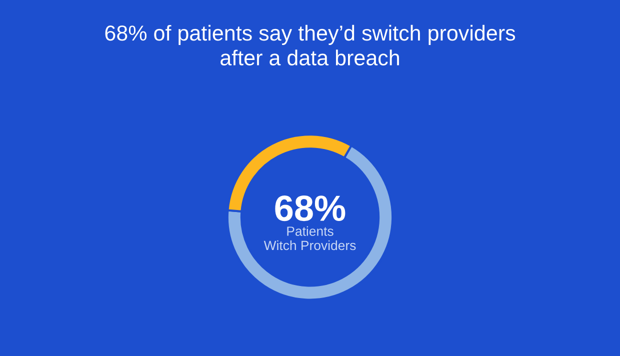 The height and width of the screenshot is (356, 620). I want to click on text: Patients Witch Providers, so click(310, 238).